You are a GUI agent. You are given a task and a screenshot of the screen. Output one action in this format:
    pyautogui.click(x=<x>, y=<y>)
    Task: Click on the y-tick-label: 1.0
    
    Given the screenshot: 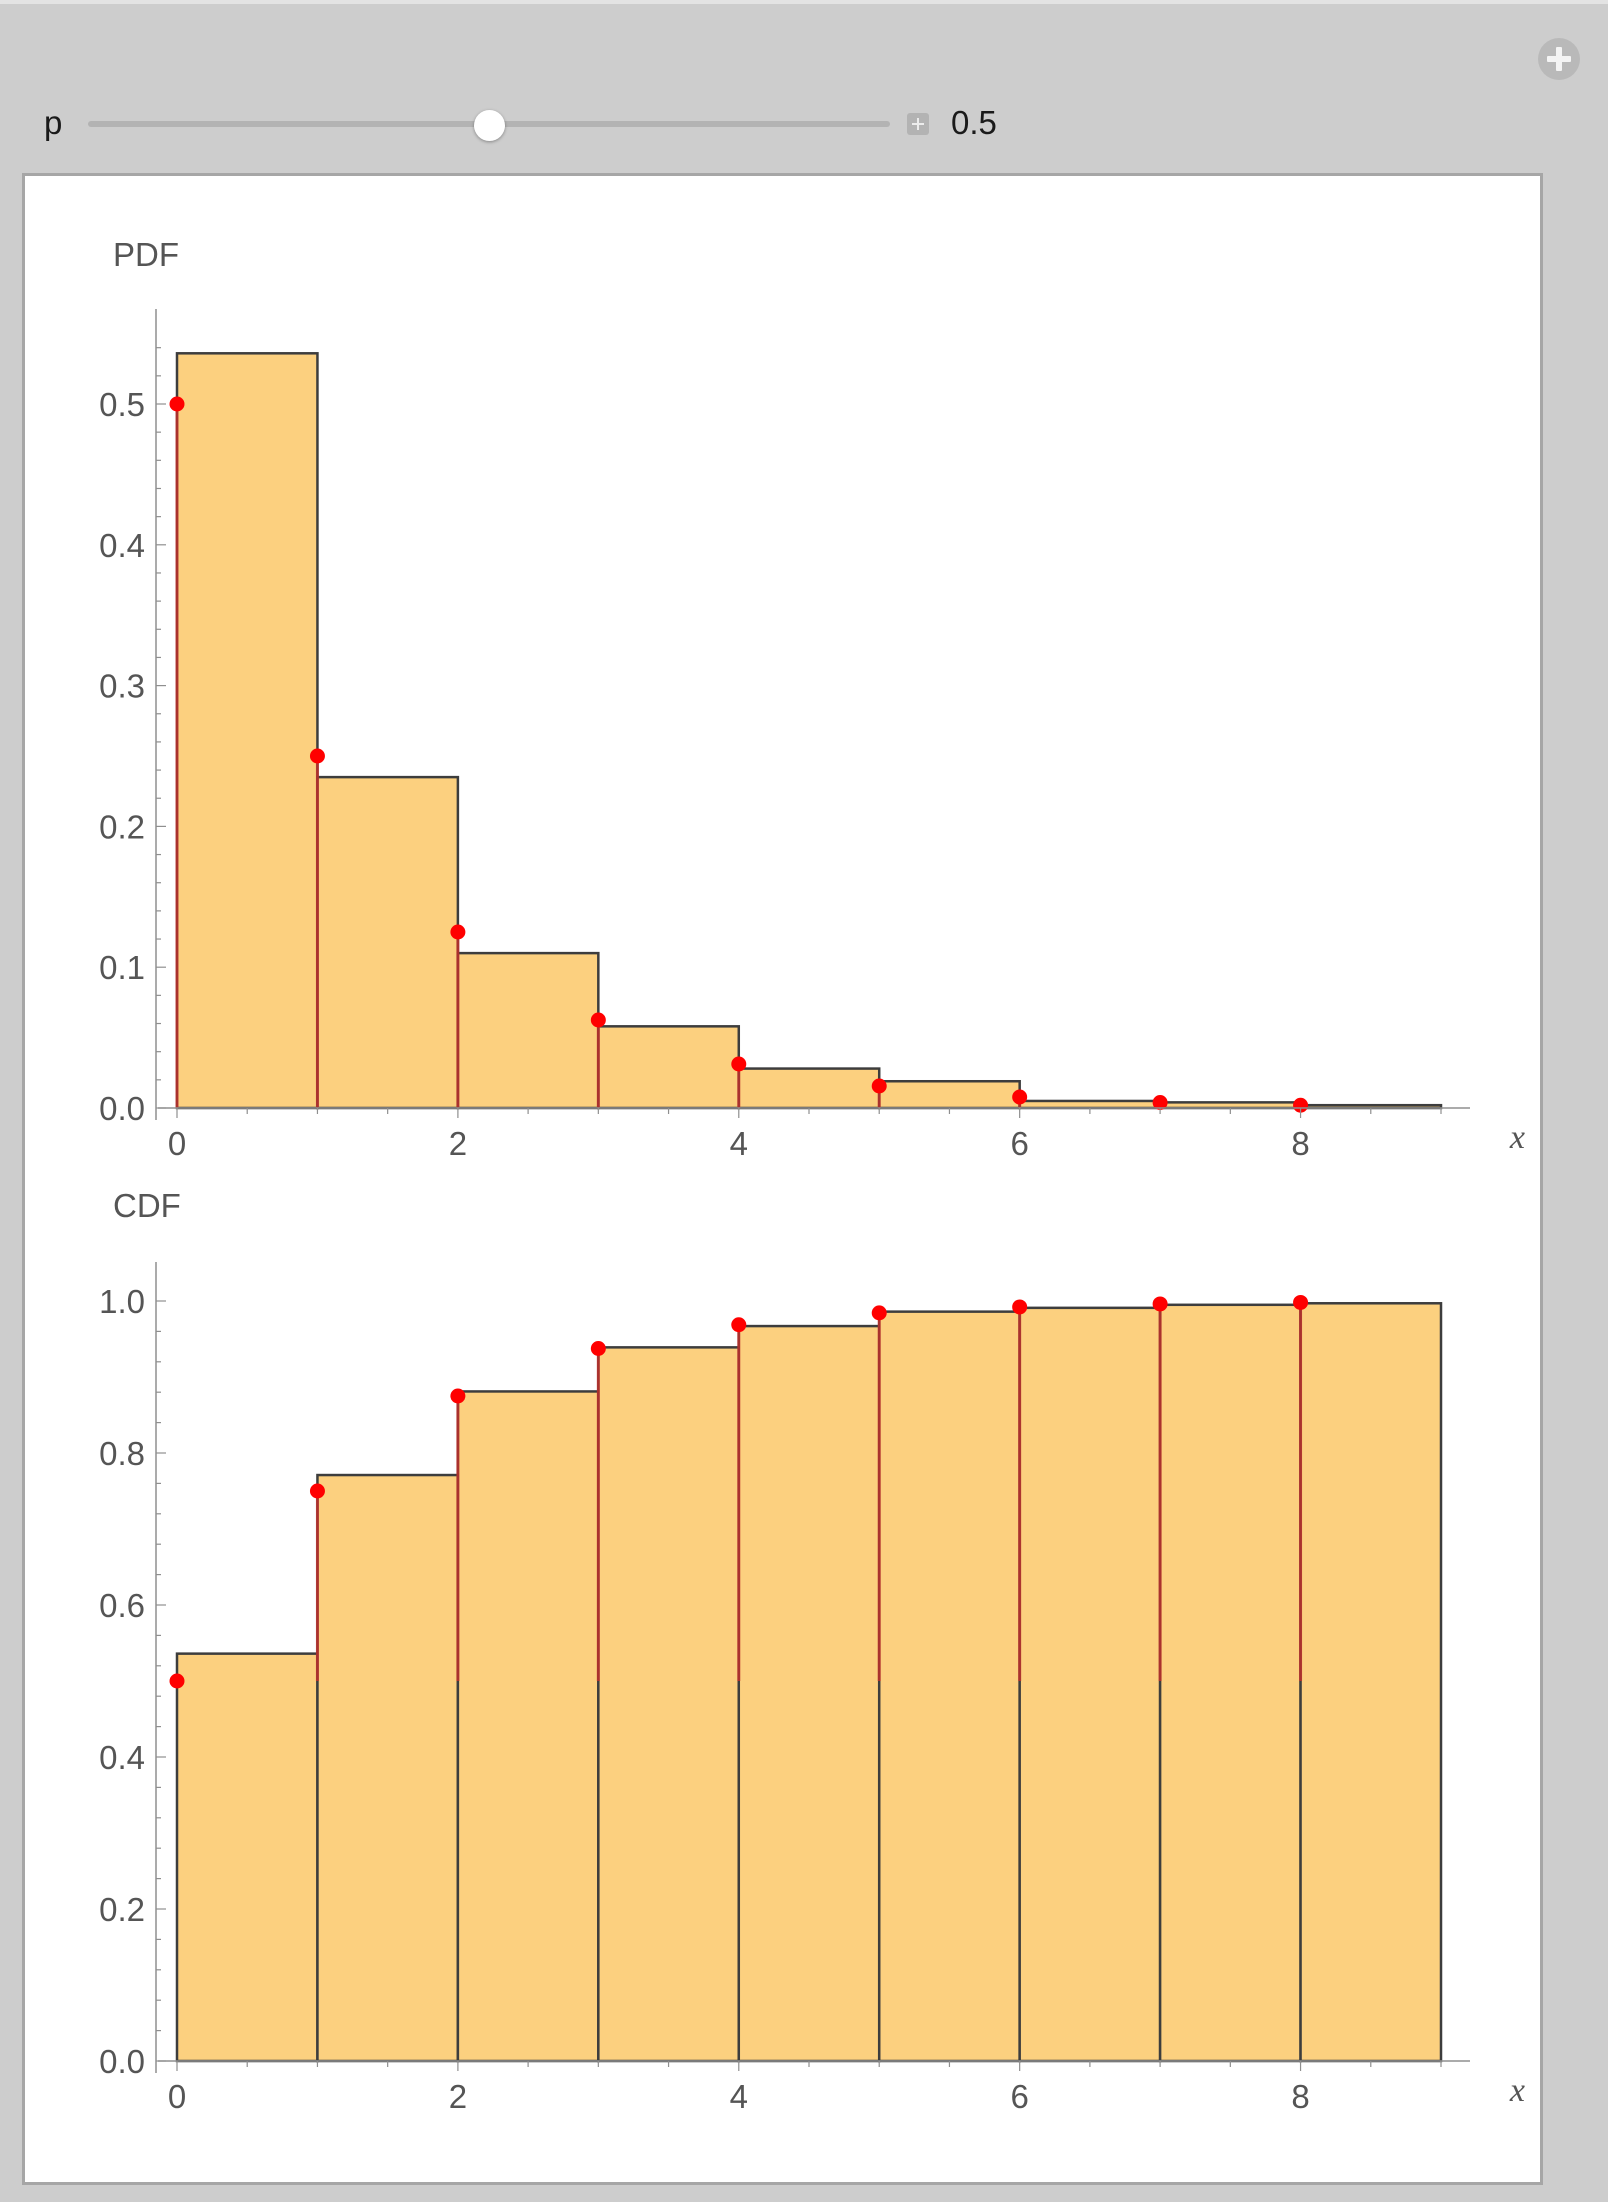 What is the action you would take?
    pyautogui.click(x=122, y=1301)
    